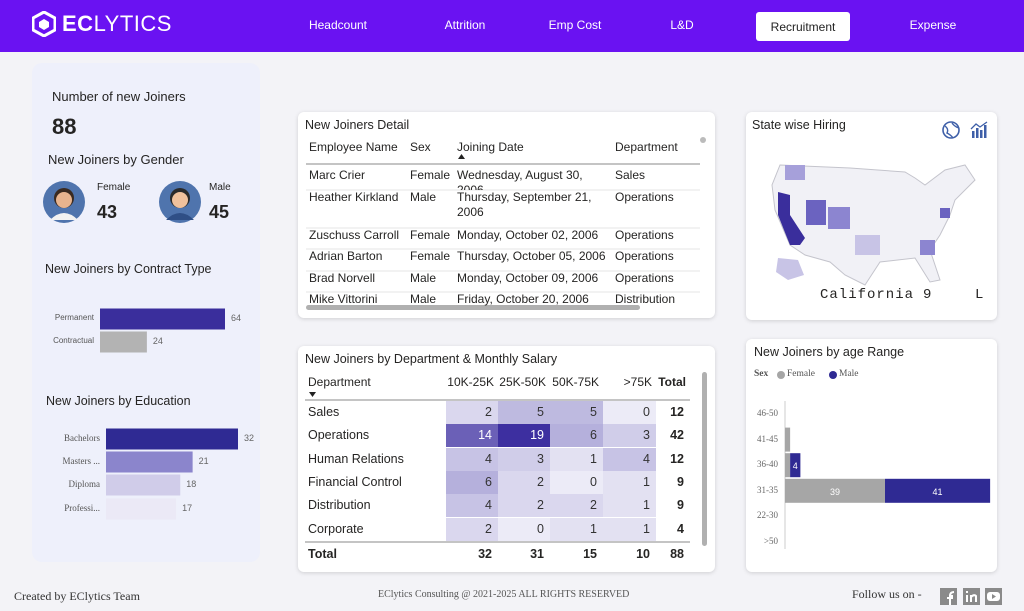 This screenshot has height=611, width=1024. What do you see at coordinates (528, 235) in the screenshot?
I see `table-cell: Monday, October 02, 2006` at bounding box center [528, 235].